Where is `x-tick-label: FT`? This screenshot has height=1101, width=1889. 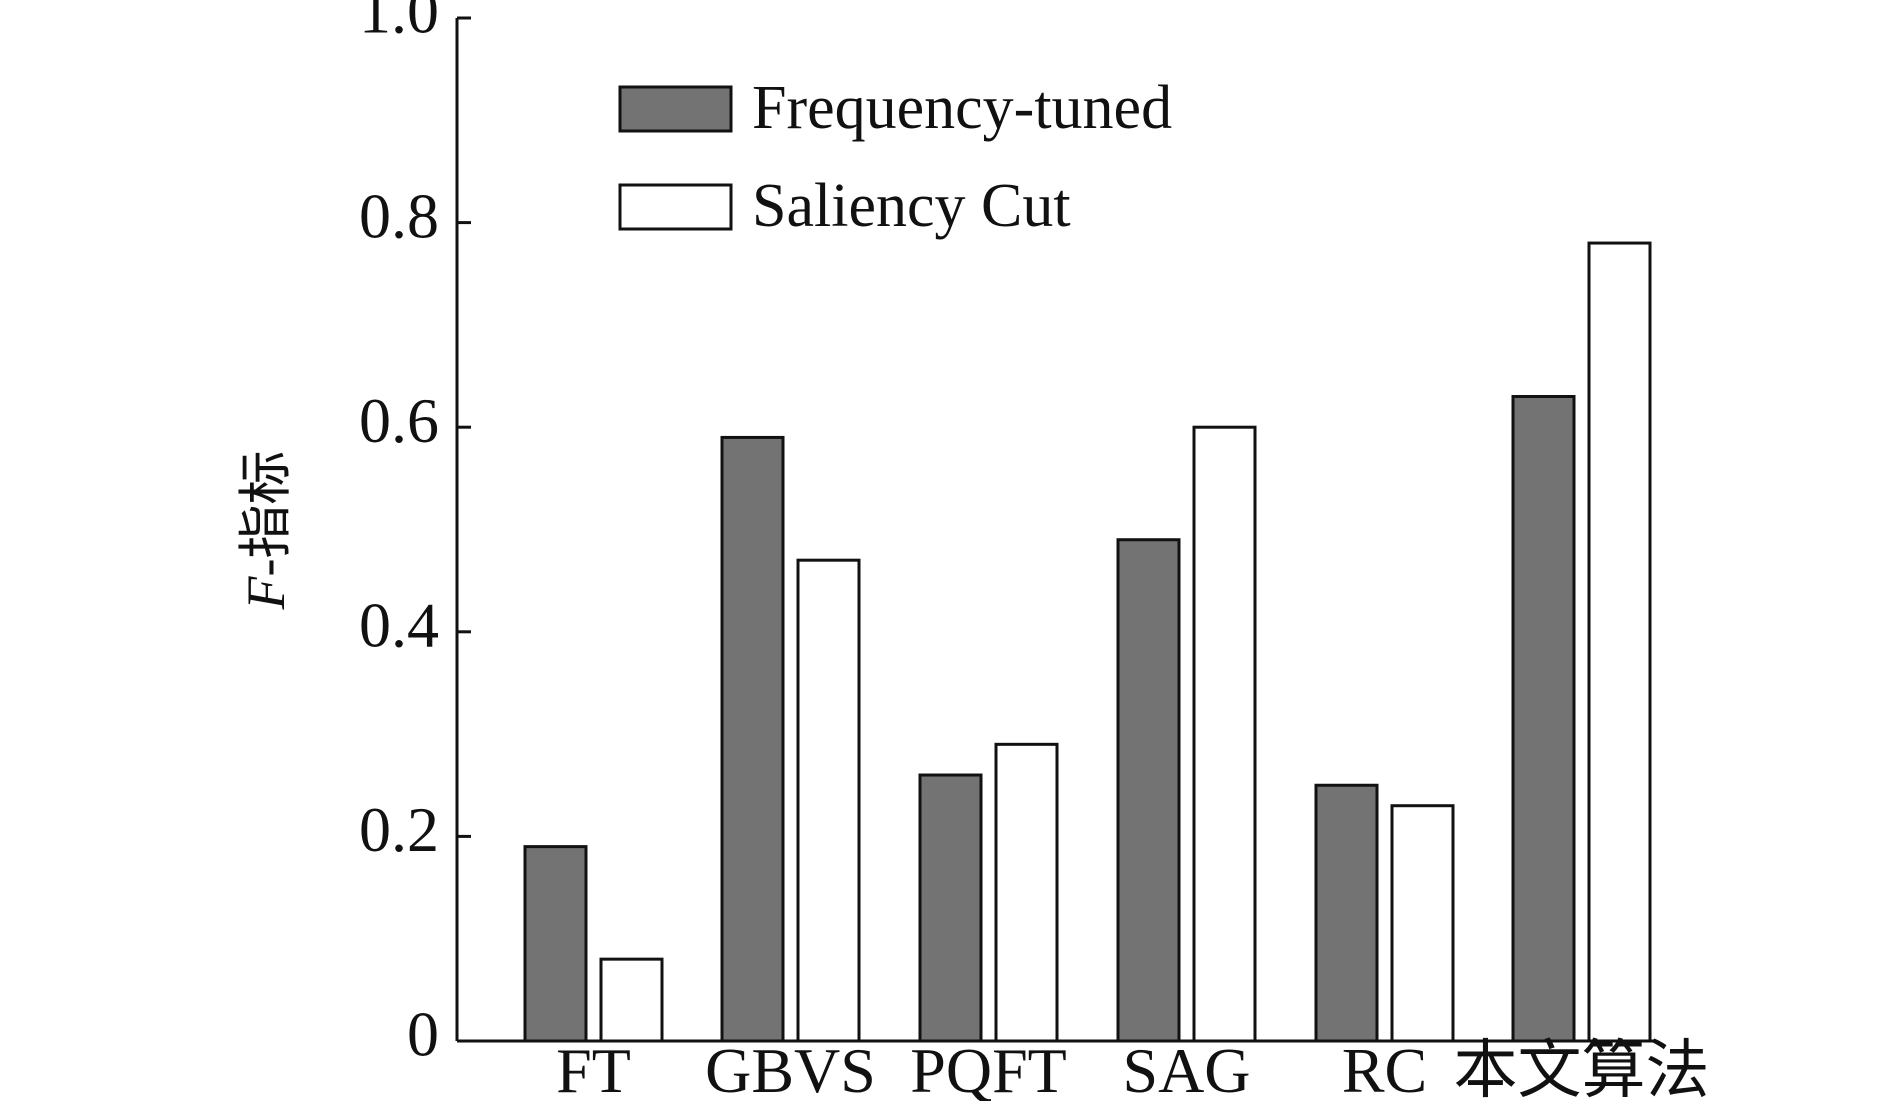
x-tick-label: FT is located at coordinates (593, 1068).